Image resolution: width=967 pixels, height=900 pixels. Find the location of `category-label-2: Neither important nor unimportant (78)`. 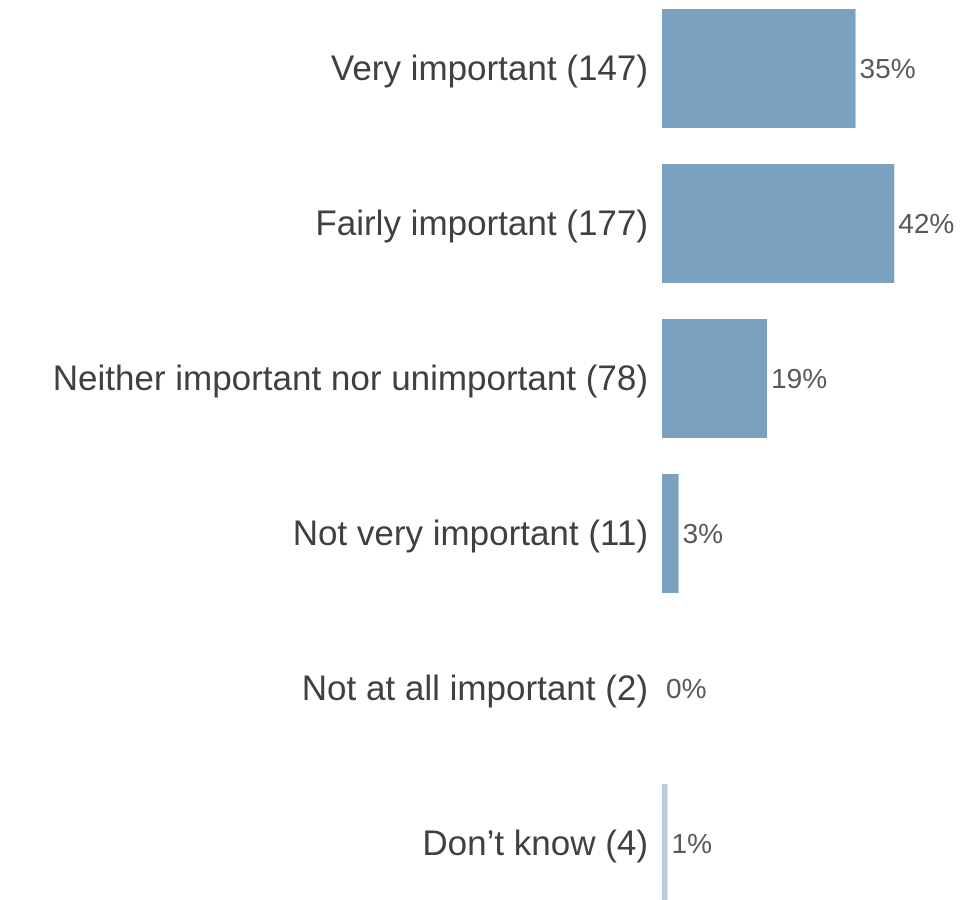

category-label-2: Neither important nor unimportant (78) is located at coordinates (350, 378).